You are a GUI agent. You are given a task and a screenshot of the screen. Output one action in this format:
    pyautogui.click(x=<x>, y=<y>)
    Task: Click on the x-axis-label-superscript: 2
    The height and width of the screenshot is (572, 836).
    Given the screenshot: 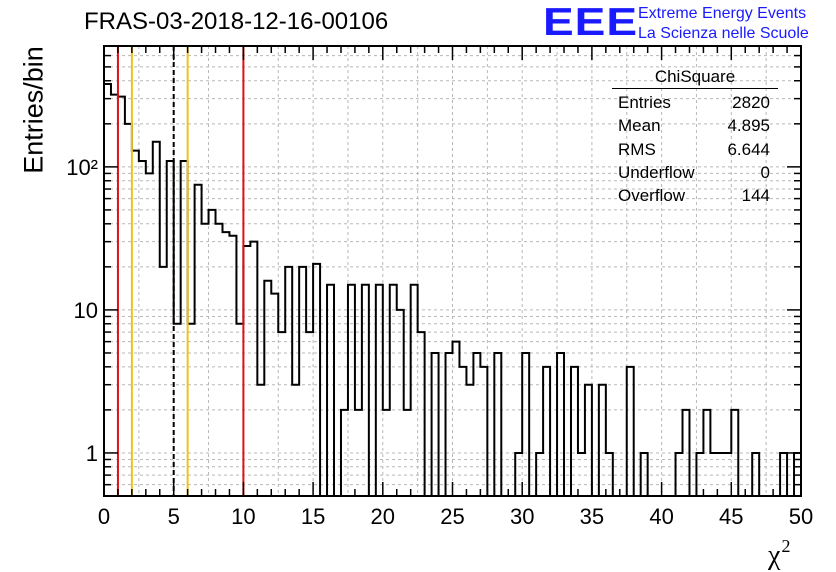 What is the action you would take?
    pyautogui.click(x=786, y=546)
    